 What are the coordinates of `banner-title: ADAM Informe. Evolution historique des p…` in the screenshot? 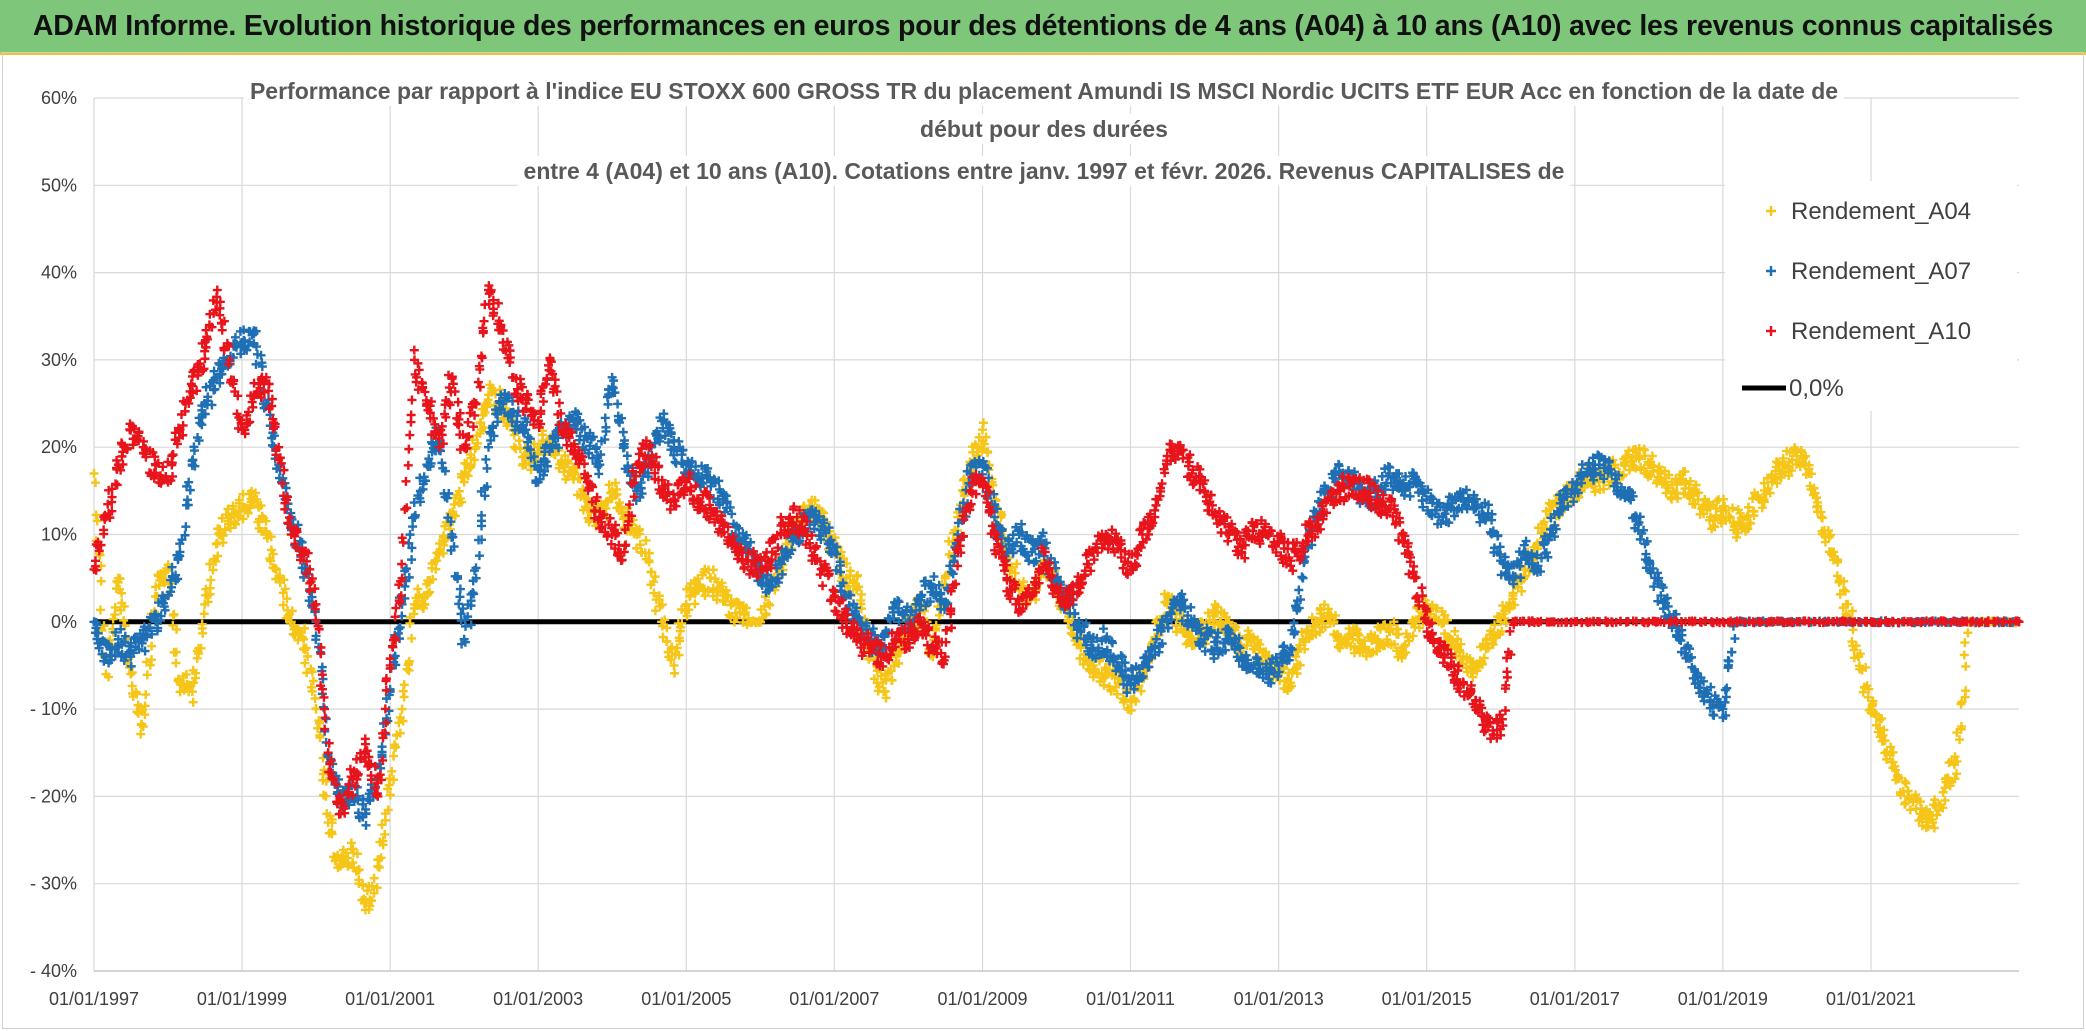 It's located at (1043, 25).